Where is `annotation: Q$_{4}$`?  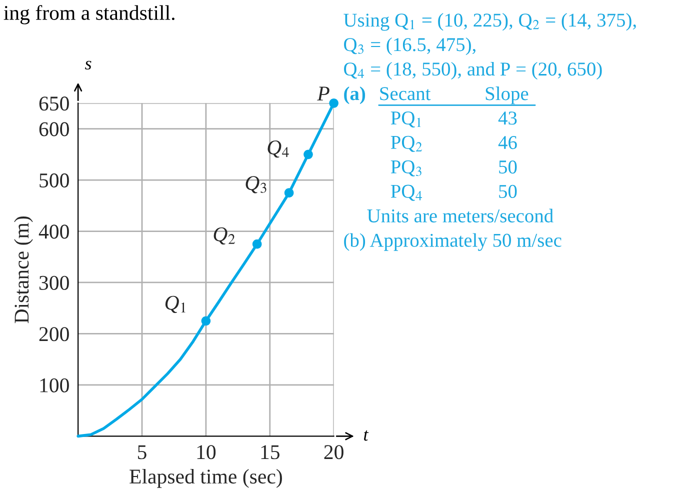 annotation: Q$_{4}$ is located at coordinates (278, 149).